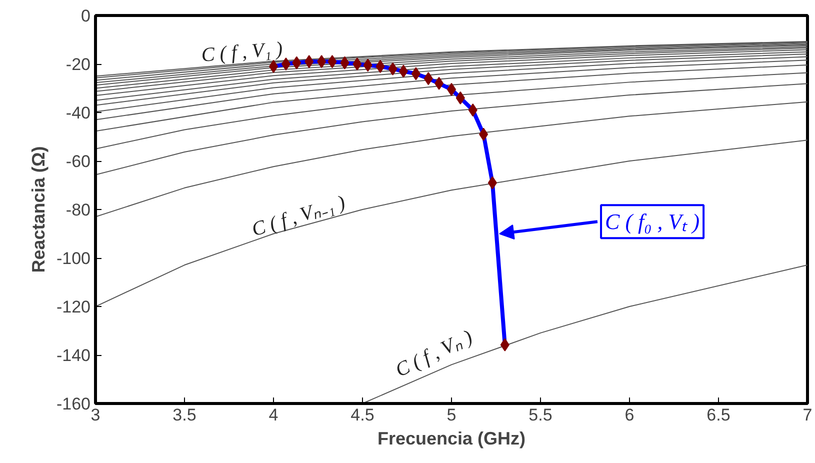 This screenshot has height=463, width=815. Describe the element at coordinates (629, 415) in the screenshot. I see `x-tick-label: 6` at that location.